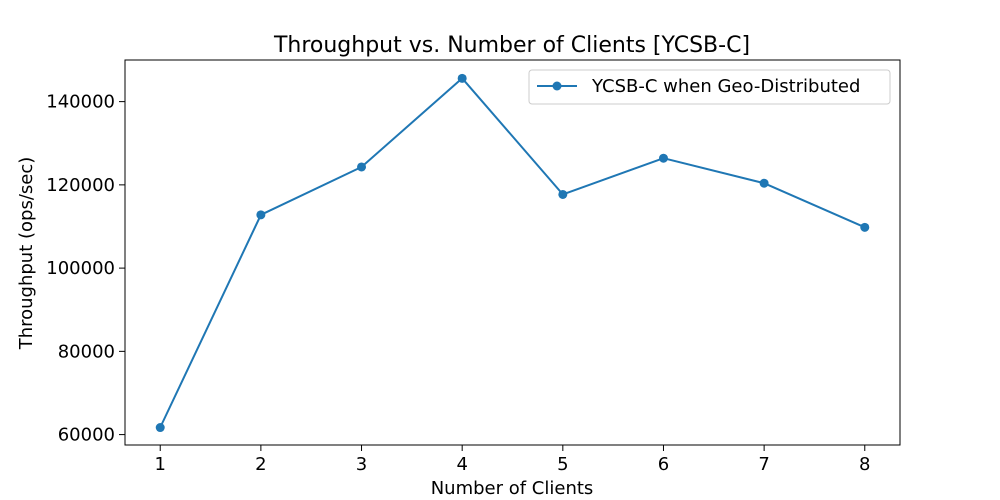 Image resolution: width=1000 pixels, height=500 pixels. I want to click on legend: YCSB-C when Geo-Distributed, so click(709, 87).